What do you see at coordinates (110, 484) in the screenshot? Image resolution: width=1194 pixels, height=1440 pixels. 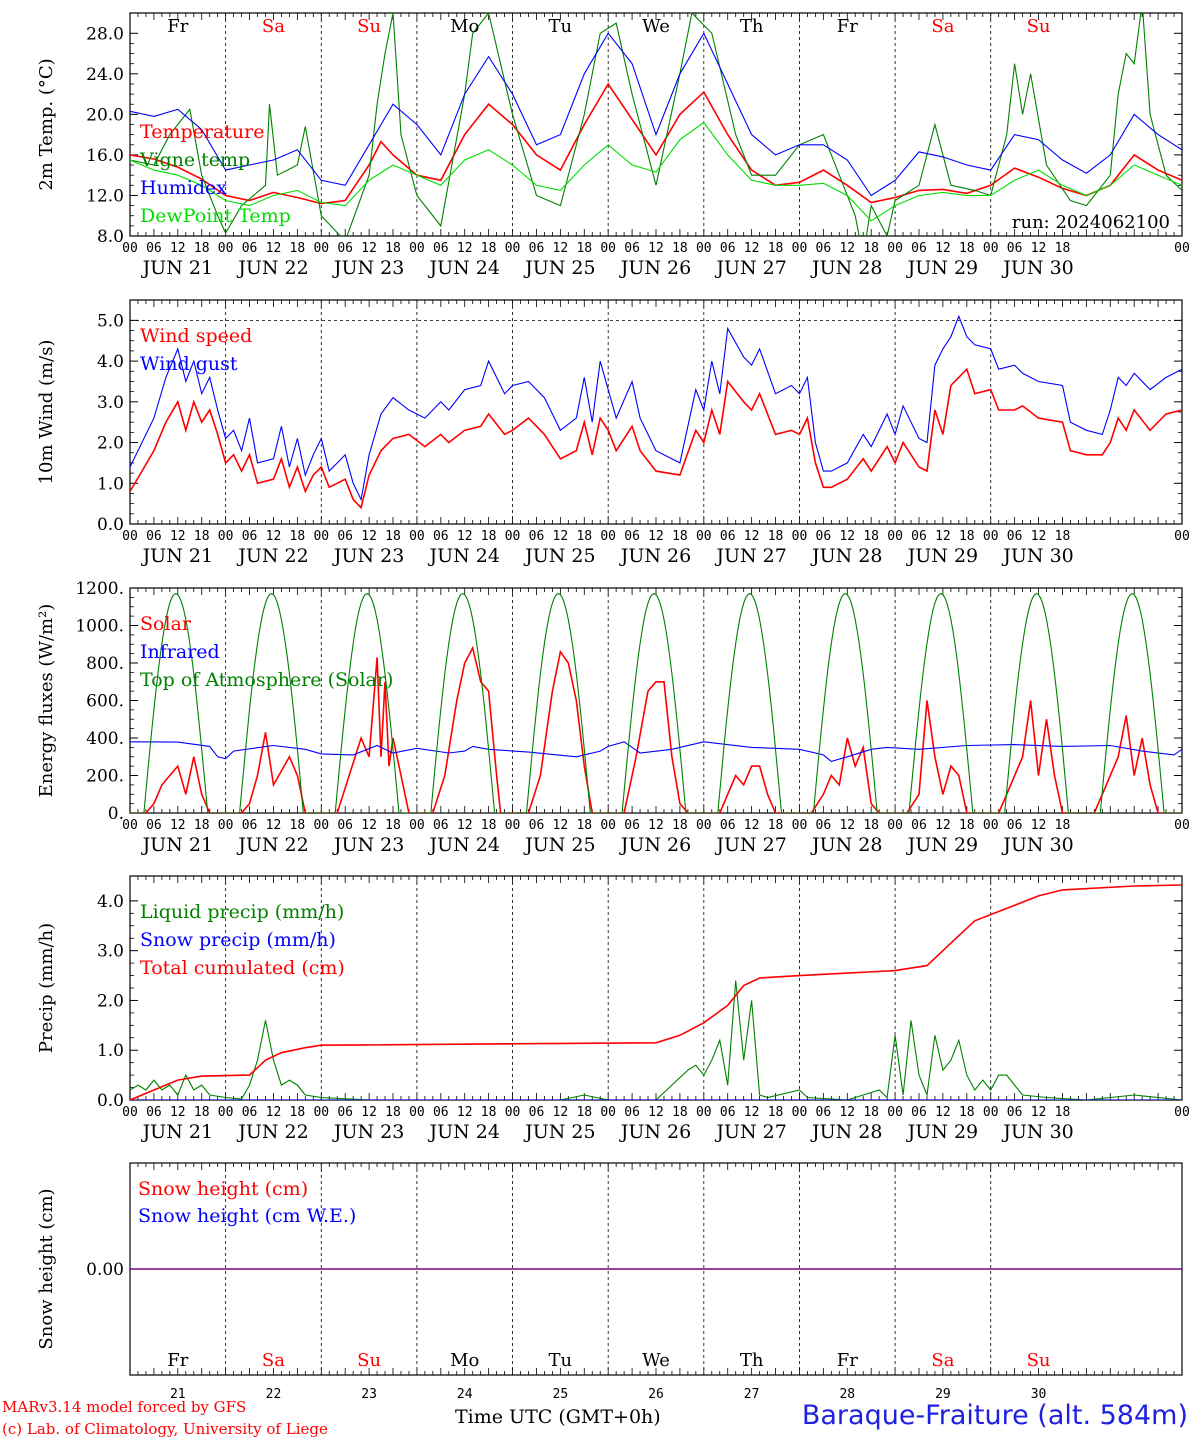 I see `y-tick-label: 1.0` at bounding box center [110, 484].